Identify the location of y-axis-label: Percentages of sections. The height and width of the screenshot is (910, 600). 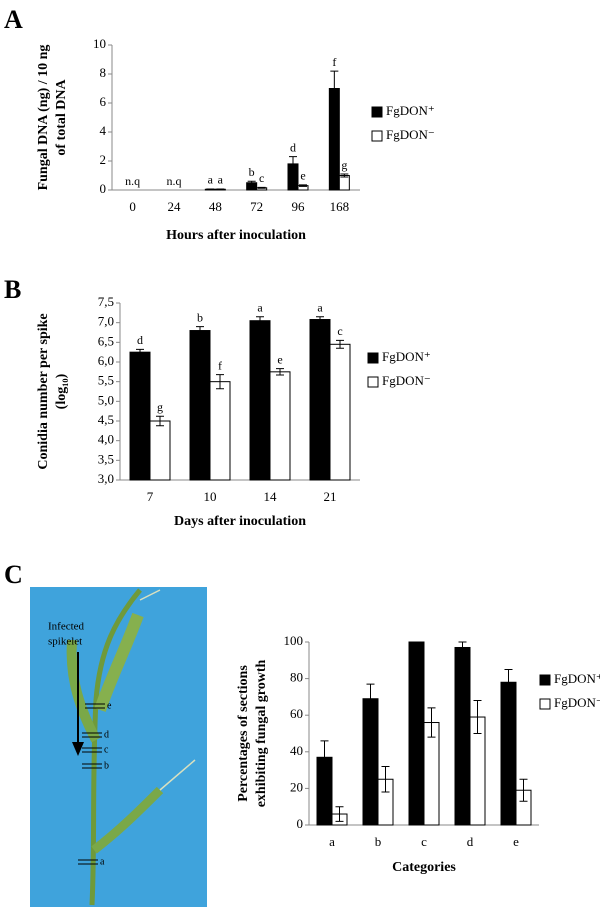
(243, 733).